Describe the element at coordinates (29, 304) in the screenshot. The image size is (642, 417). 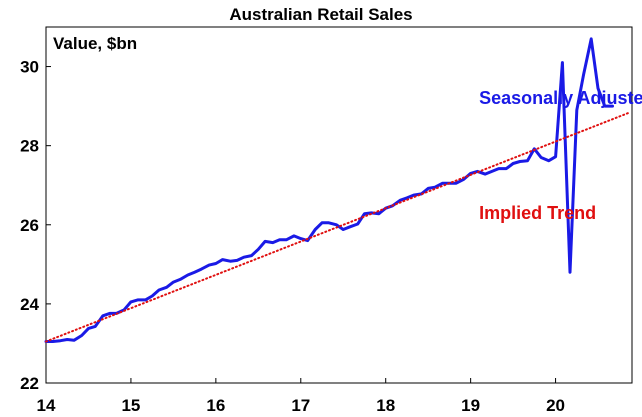
I see `y-tick-label: 24` at that location.